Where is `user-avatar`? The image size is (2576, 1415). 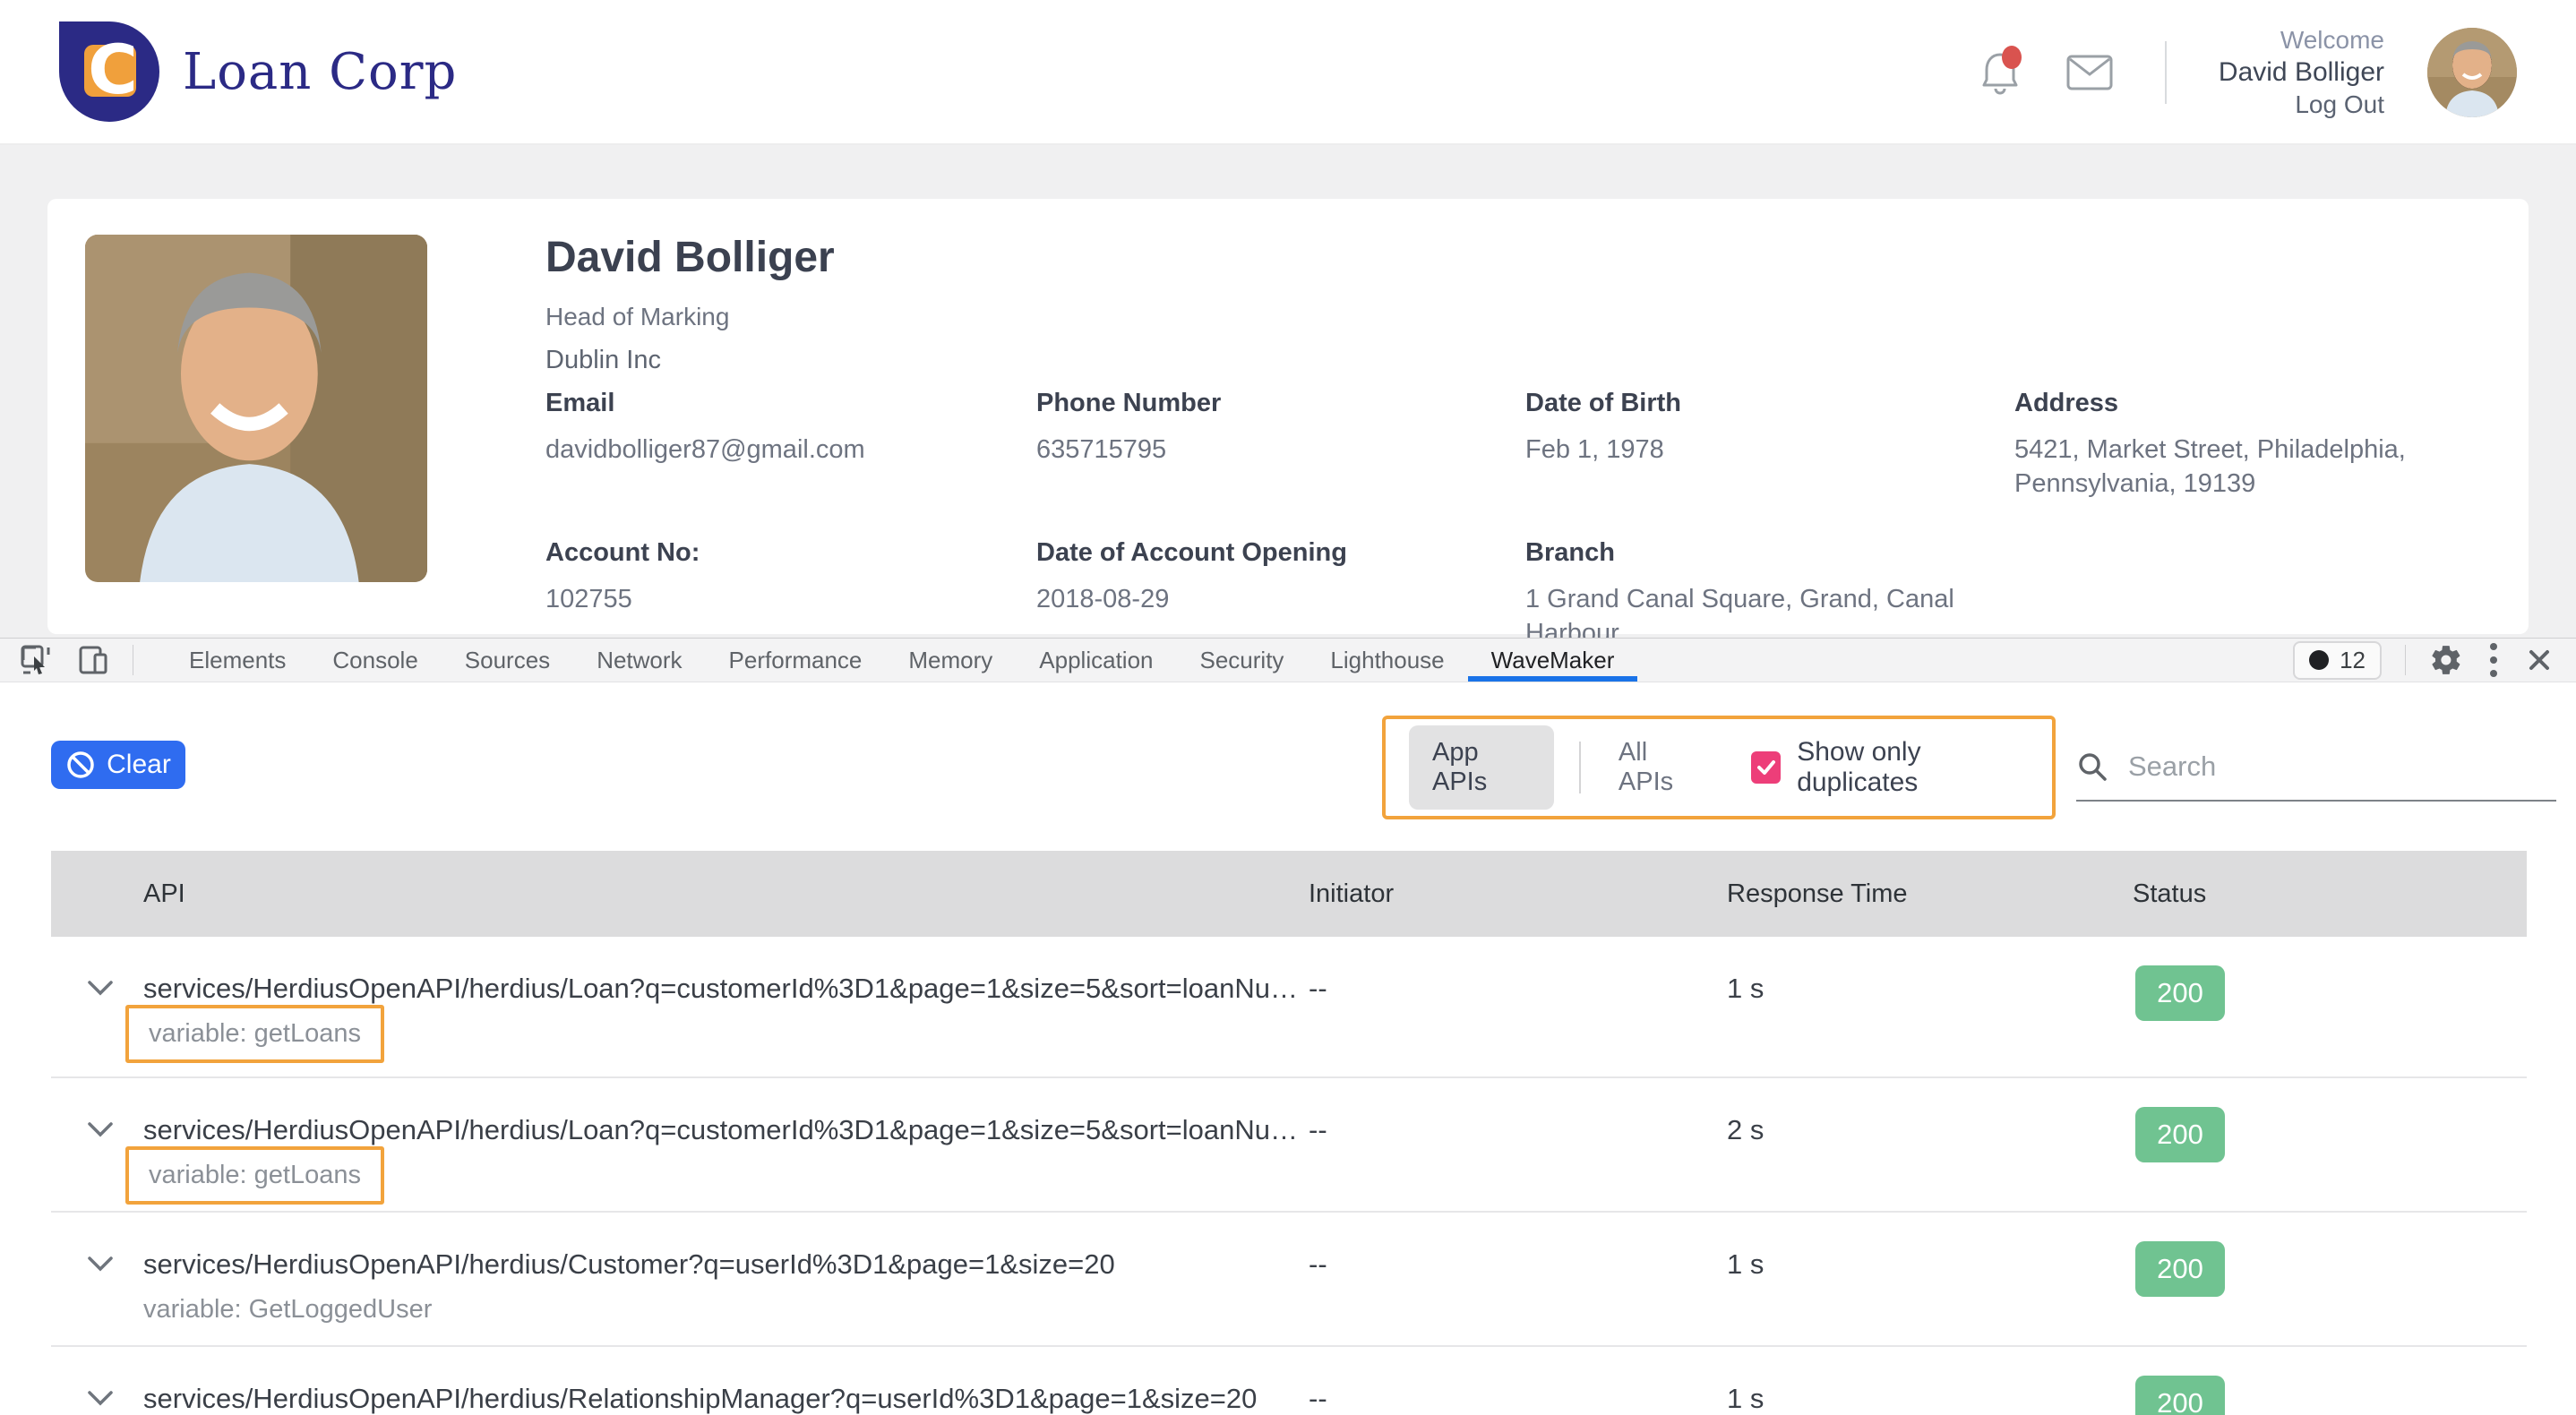 user-avatar is located at coordinates (2472, 72).